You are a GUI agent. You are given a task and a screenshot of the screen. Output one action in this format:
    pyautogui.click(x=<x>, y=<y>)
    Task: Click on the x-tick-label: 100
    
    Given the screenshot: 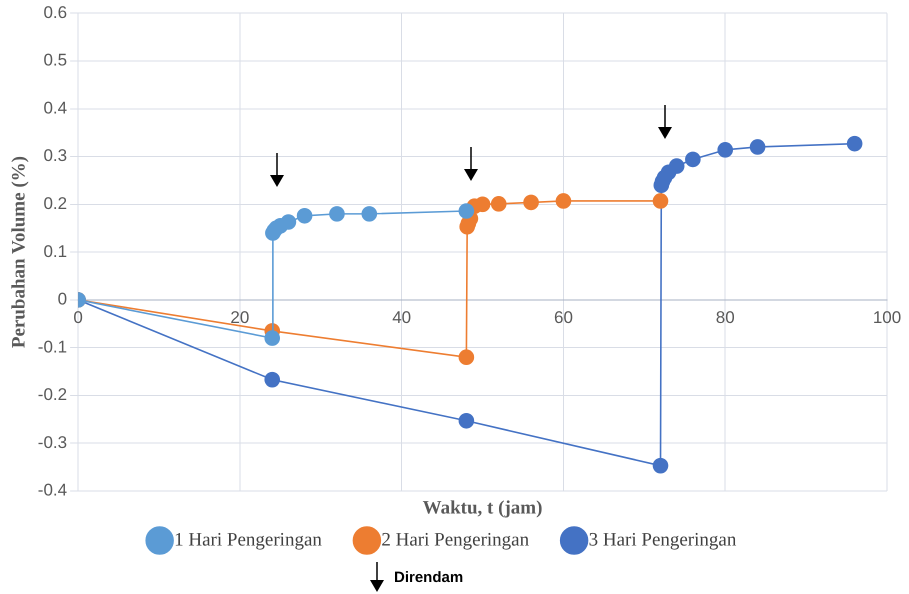 What is the action you would take?
    pyautogui.click(x=887, y=317)
    